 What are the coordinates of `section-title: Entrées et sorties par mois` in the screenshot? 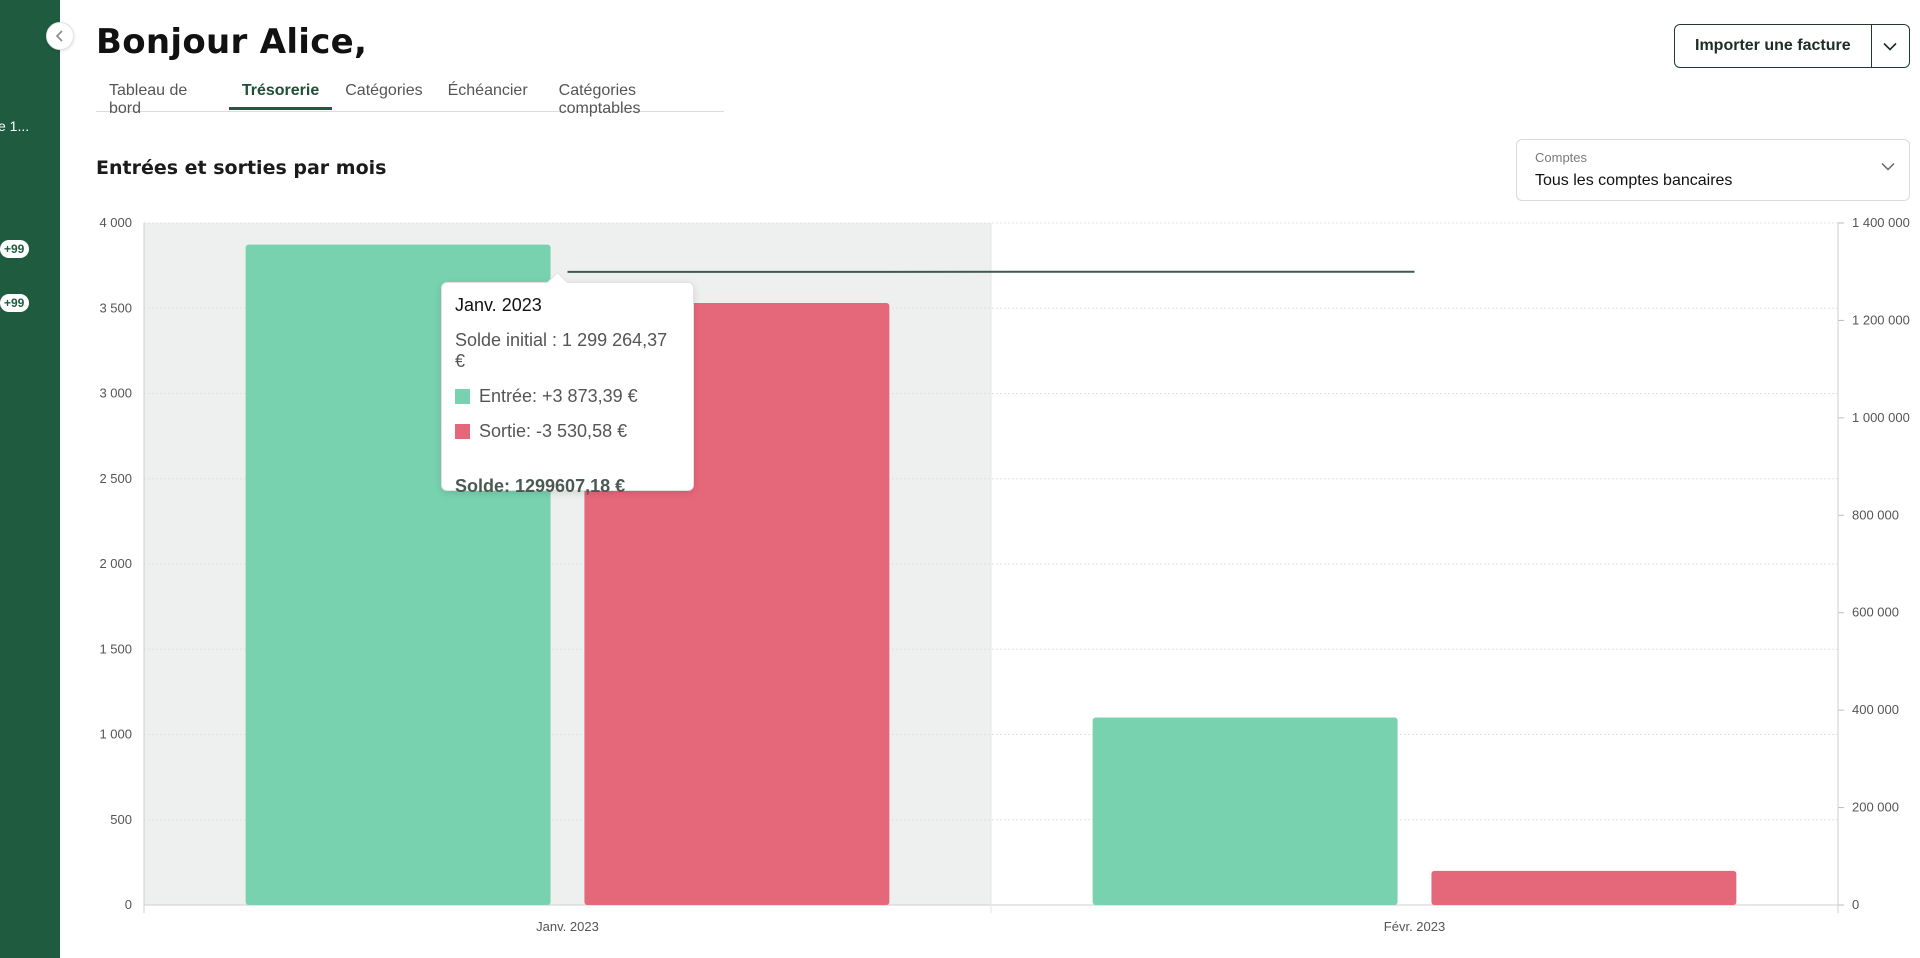 It's located at (241, 168).